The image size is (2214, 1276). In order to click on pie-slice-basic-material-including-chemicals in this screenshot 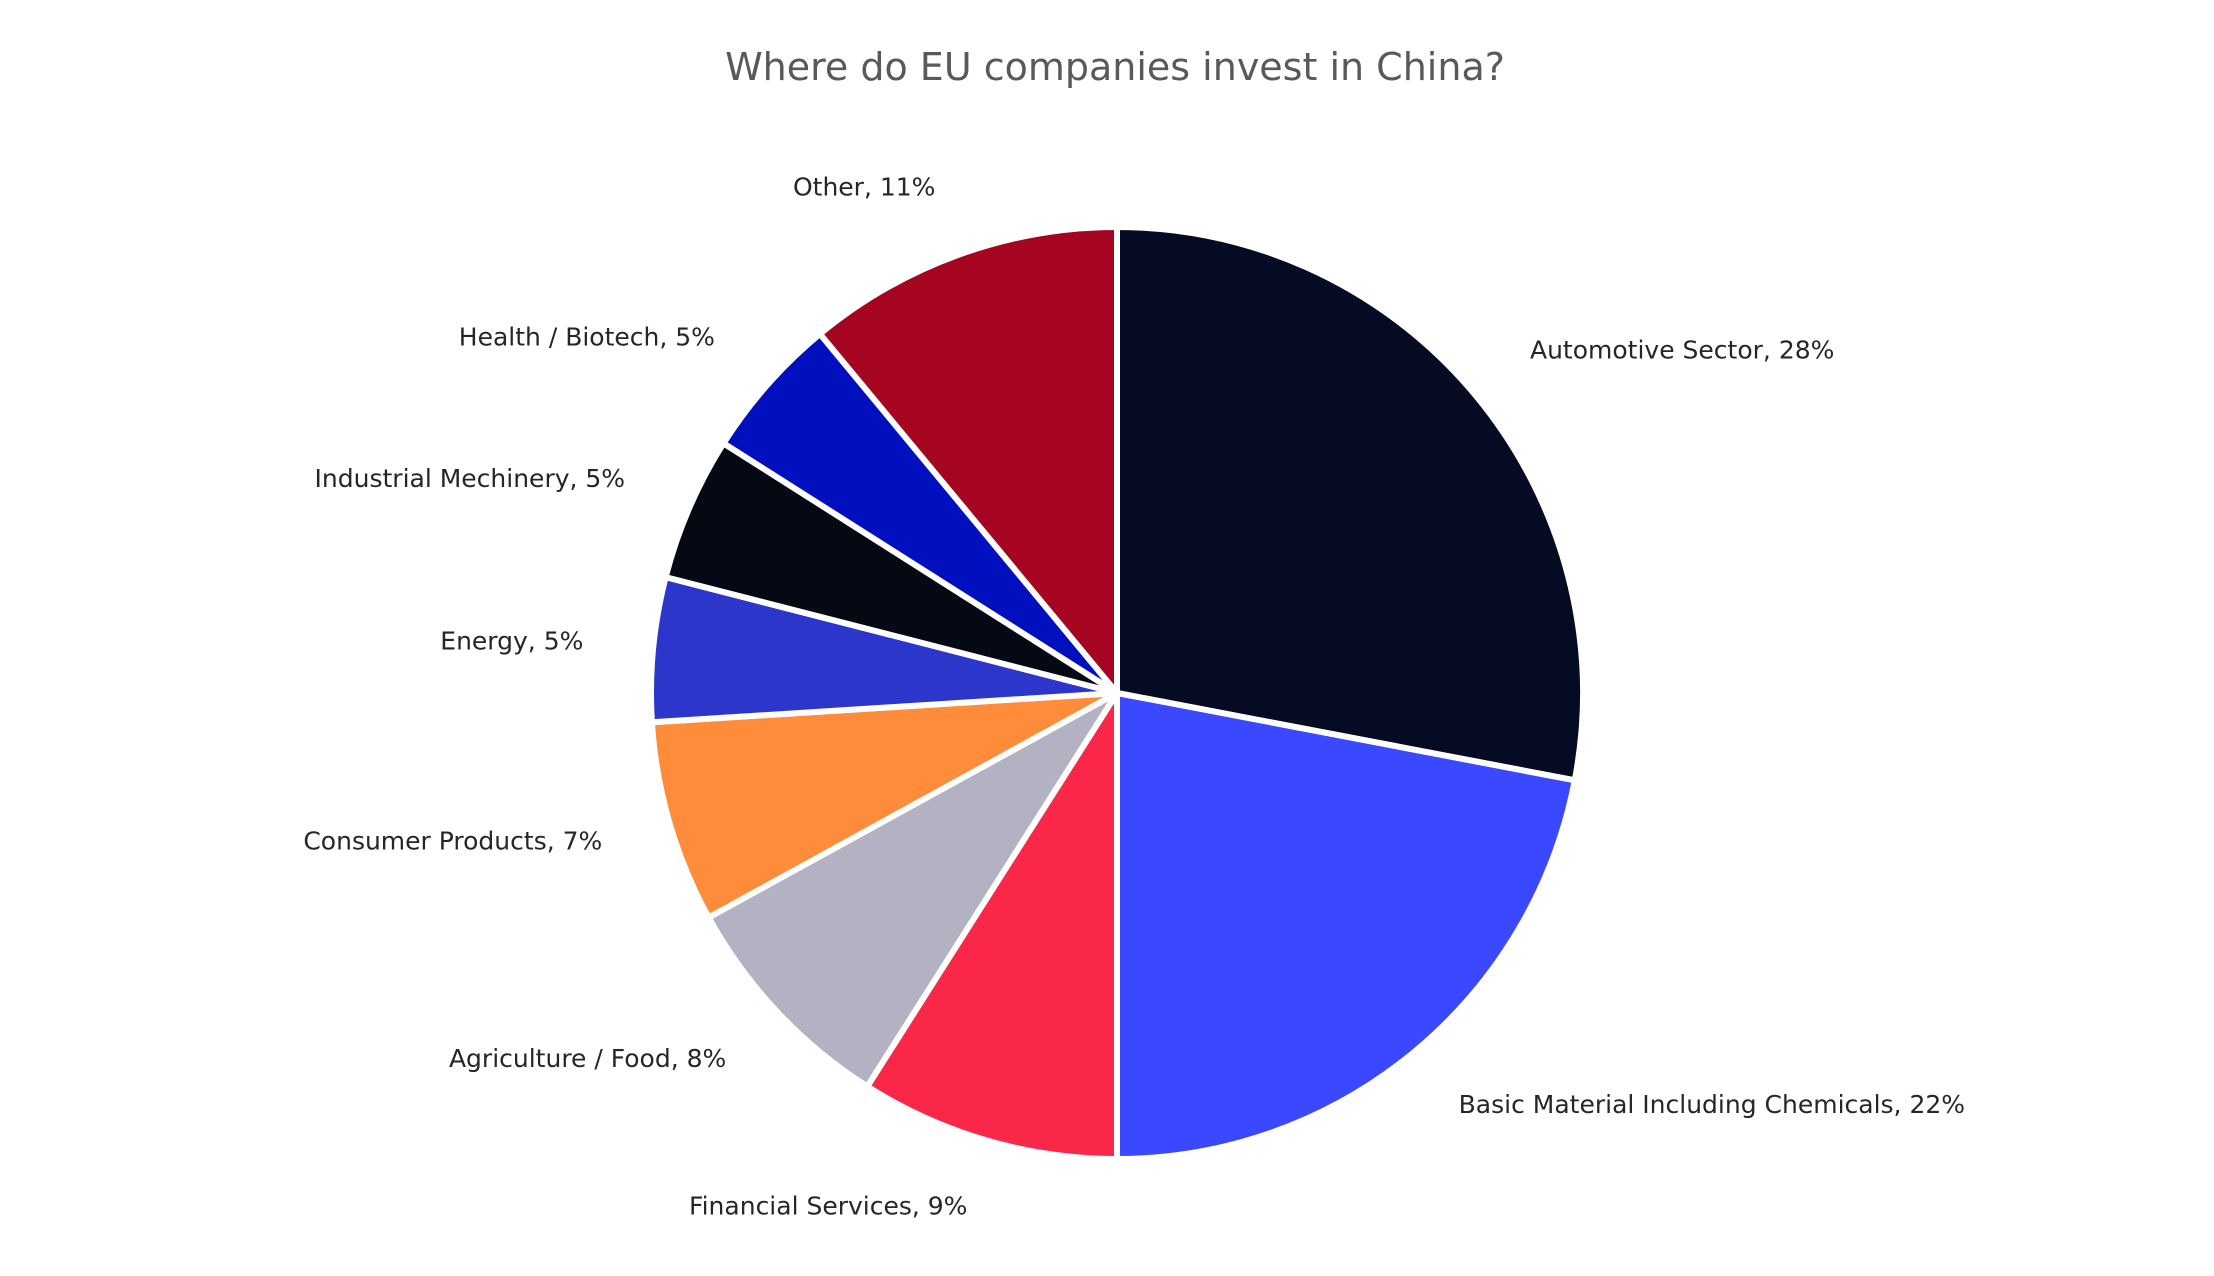, I will do `click(1346, 926)`.